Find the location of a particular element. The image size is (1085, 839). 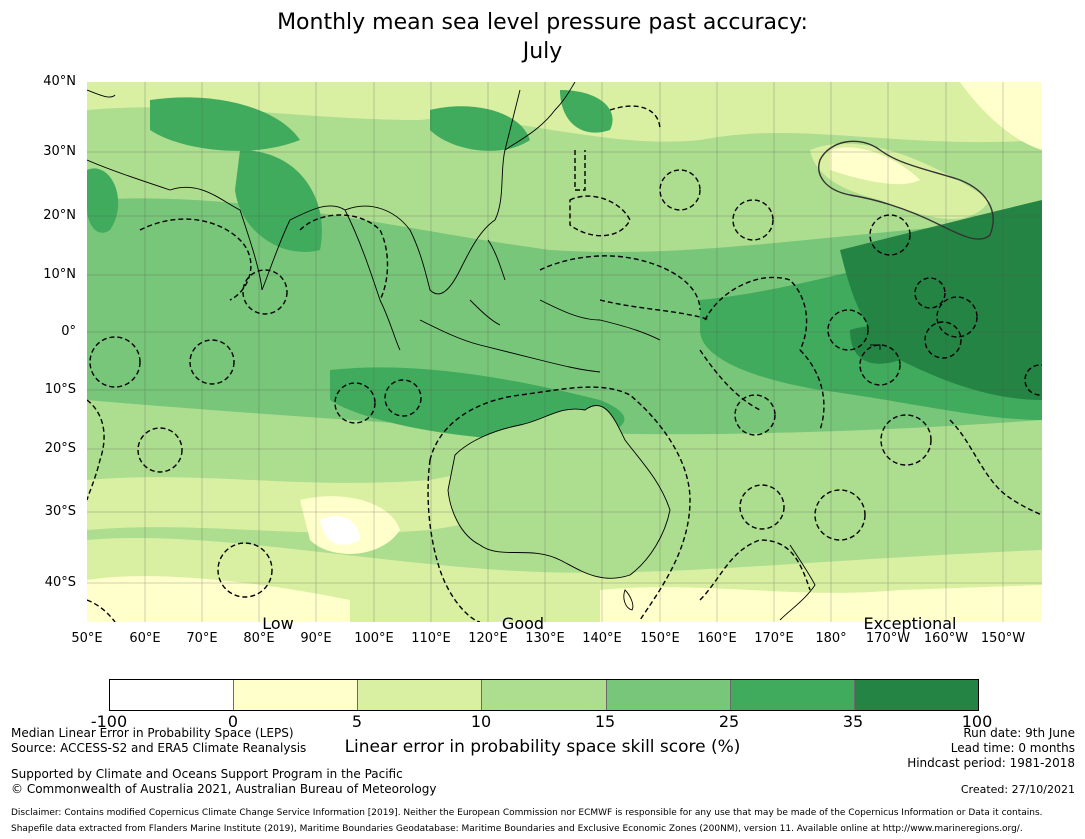

created-text: Created: 27/10/2021 is located at coordinates (1017, 789).